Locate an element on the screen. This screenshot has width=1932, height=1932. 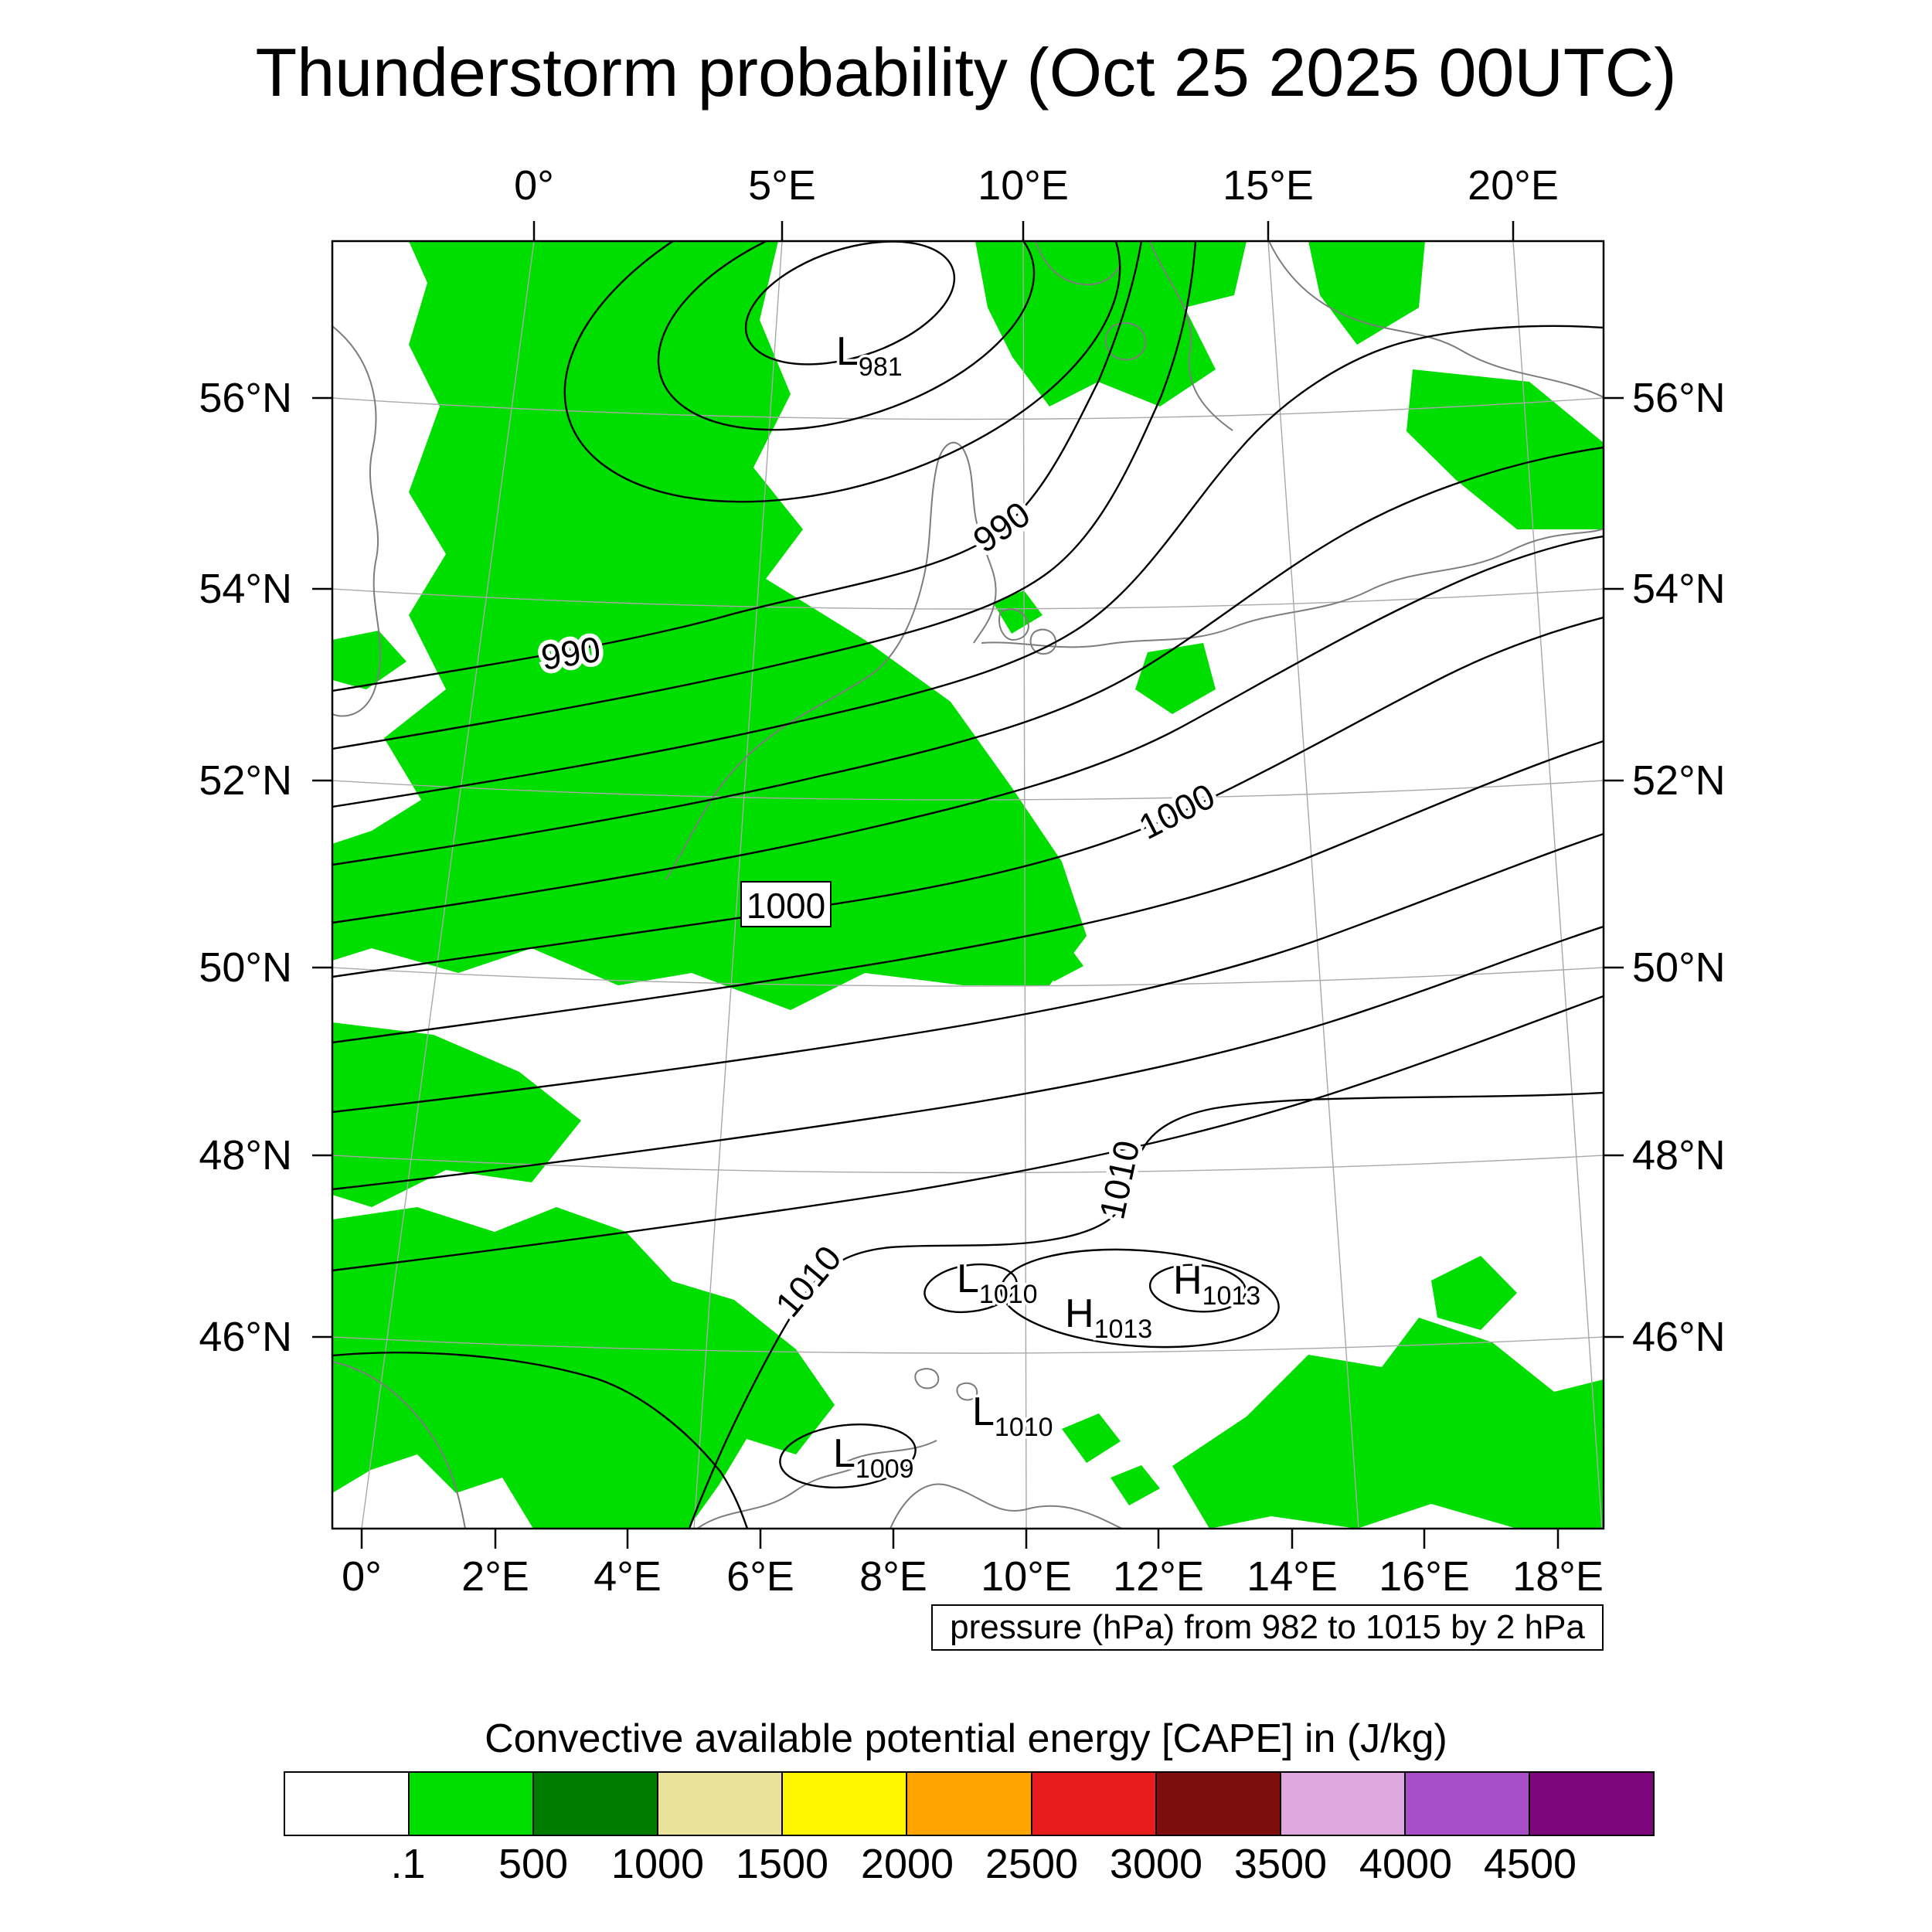
tick-label-lat-left-4: 48°N is located at coordinates (246, 1156).